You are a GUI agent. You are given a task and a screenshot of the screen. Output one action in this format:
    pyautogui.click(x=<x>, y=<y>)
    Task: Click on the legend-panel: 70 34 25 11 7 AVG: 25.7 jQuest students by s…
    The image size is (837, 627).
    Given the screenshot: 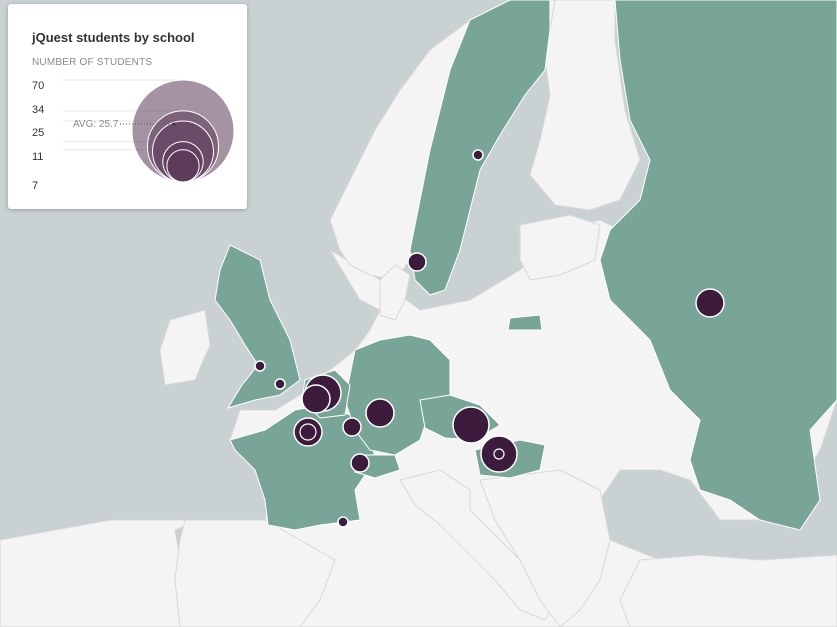 What is the action you would take?
    pyautogui.click(x=127, y=106)
    